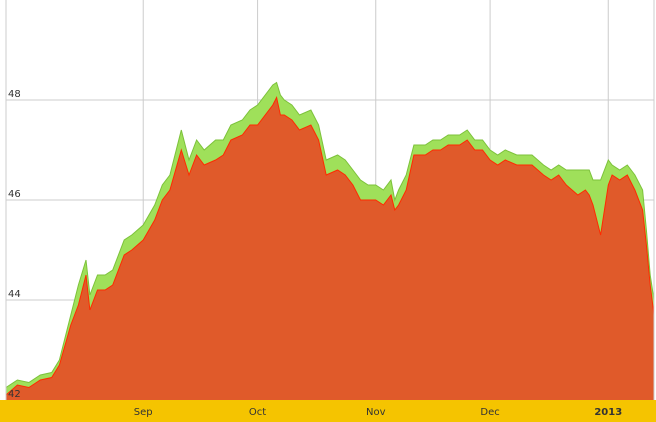  I want to click on y-tick-label-3: 48, so click(14, 94).